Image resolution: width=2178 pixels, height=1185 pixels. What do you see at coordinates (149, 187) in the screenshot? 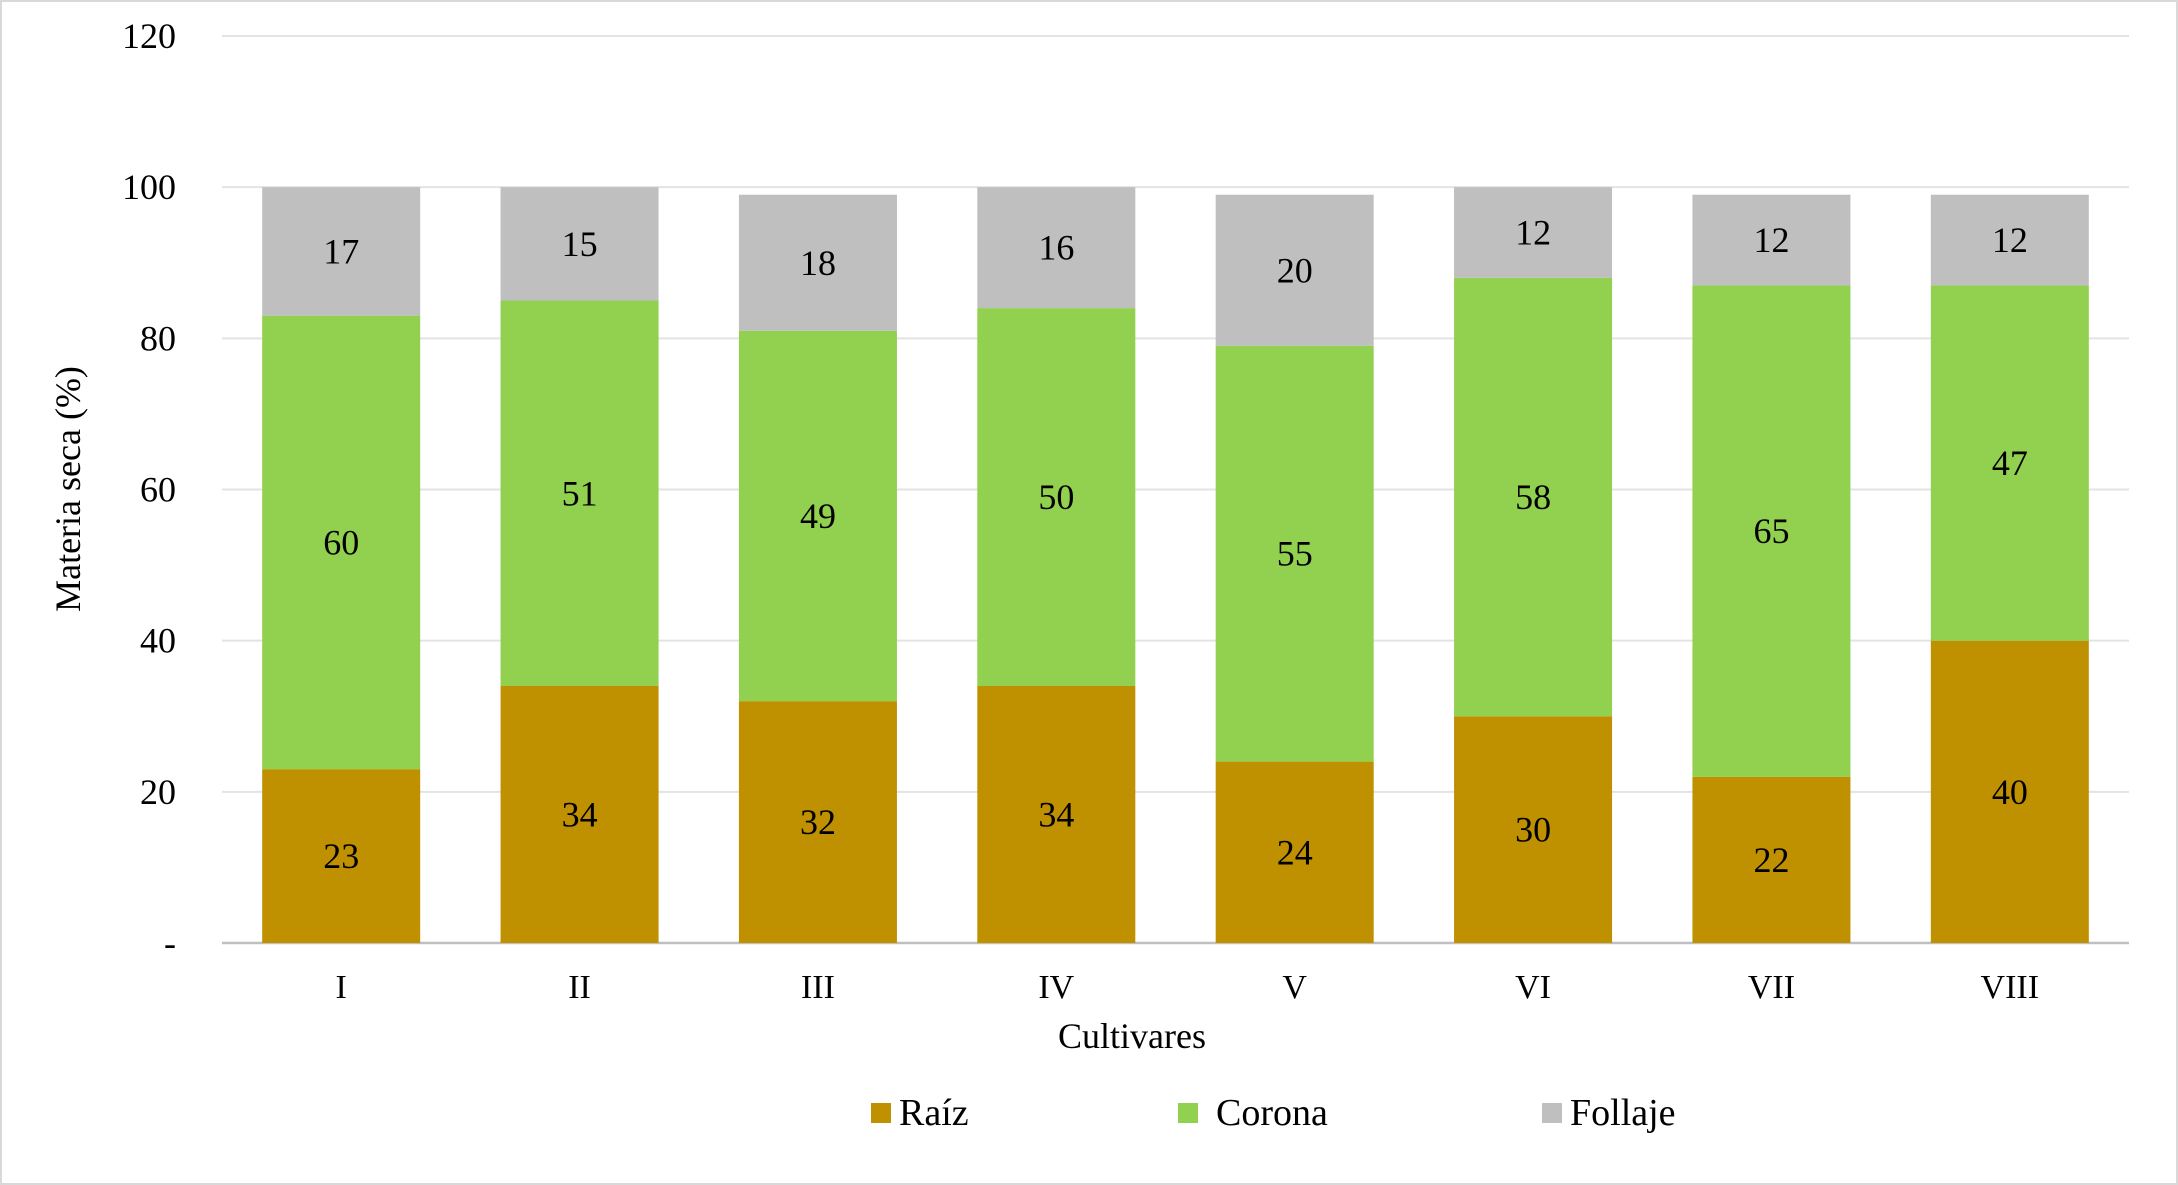
I see `y-tick-label: 100` at bounding box center [149, 187].